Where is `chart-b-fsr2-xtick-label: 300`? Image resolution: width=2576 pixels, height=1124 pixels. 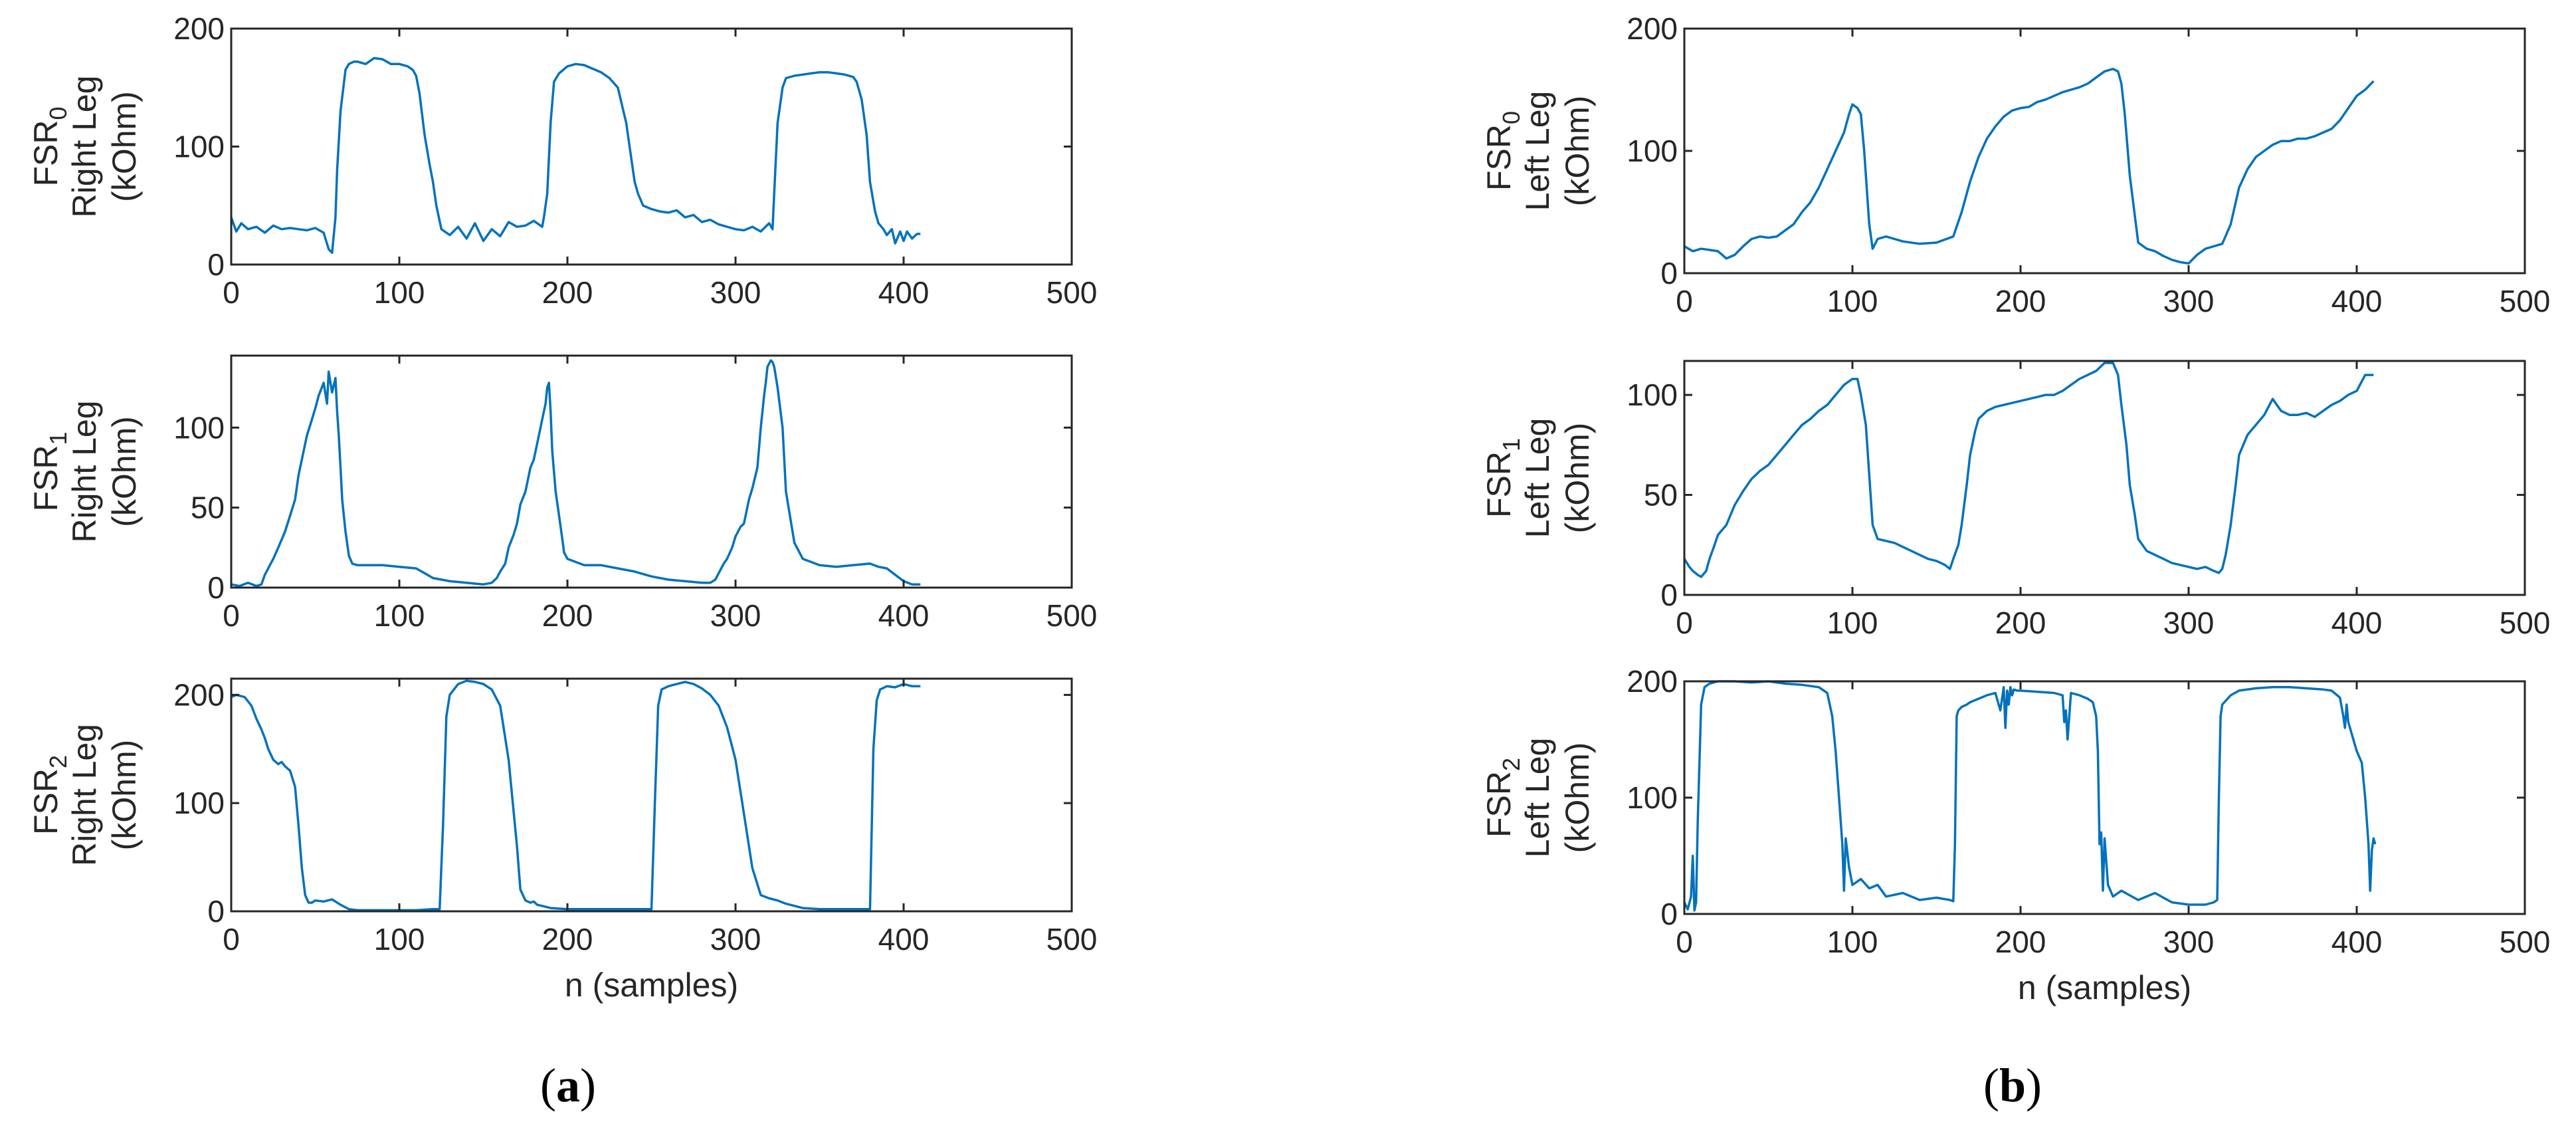 chart-b-fsr2-xtick-label: 300 is located at coordinates (2189, 942).